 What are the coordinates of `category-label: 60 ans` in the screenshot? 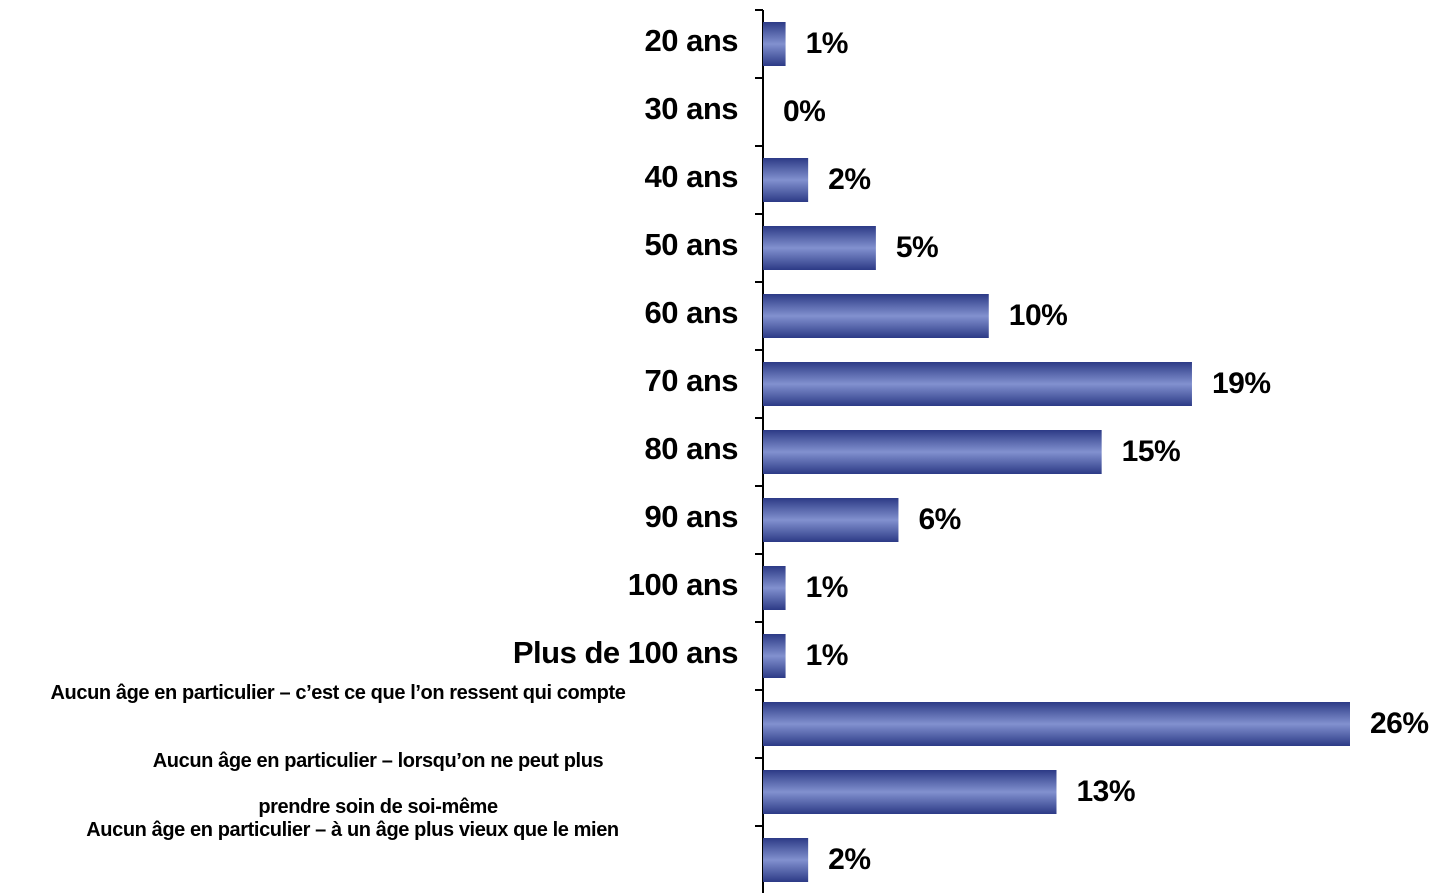 It's located at (691, 312).